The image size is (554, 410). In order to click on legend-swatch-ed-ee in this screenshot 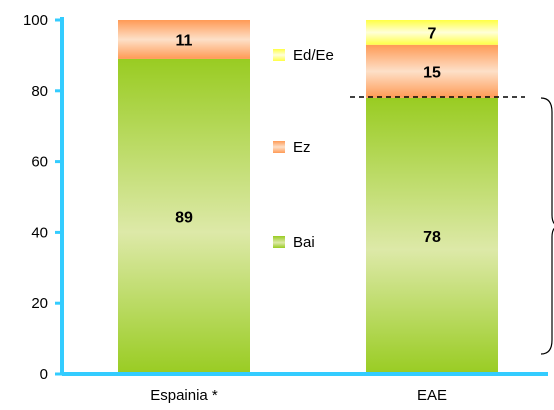, I will do `click(279, 55)`.